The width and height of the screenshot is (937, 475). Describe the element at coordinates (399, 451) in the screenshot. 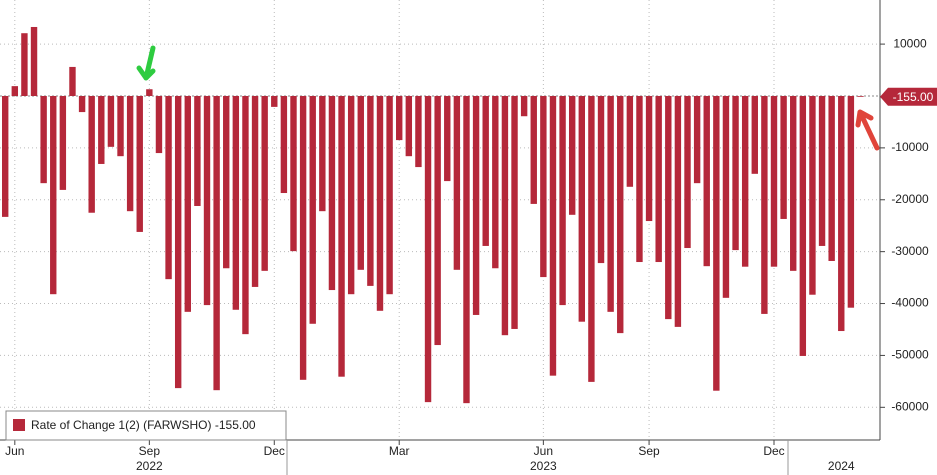

I see `x-tick-label: Mar` at that location.